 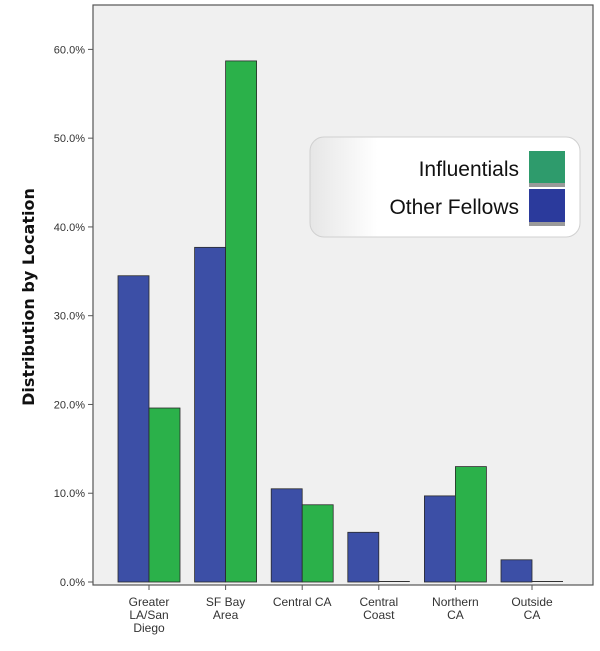 I want to click on legend: Influentials Other Fellows, so click(x=445, y=187).